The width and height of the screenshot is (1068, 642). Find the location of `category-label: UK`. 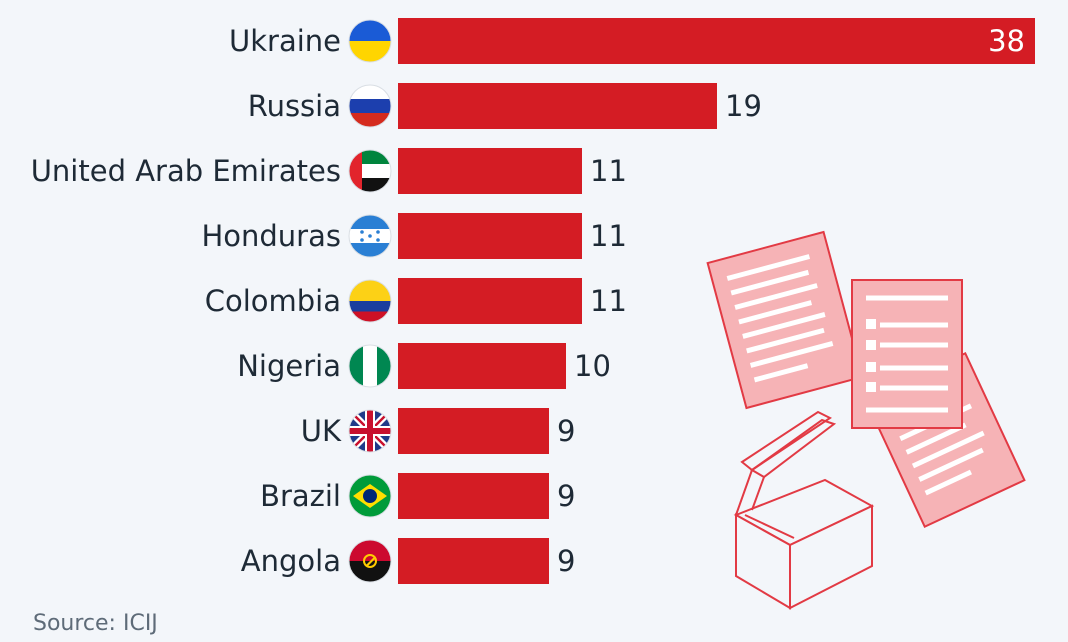

category-label: UK is located at coordinates (321, 431).